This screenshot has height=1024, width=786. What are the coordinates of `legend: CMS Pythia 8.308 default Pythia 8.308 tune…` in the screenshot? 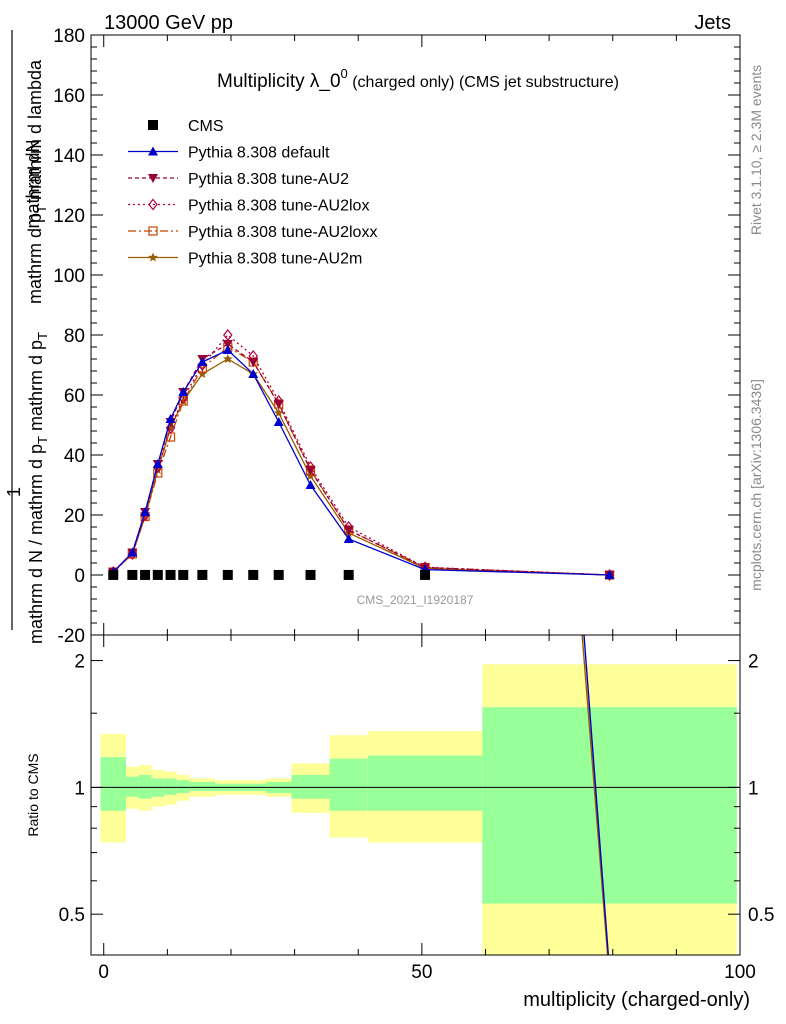 It's located at (252, 193).